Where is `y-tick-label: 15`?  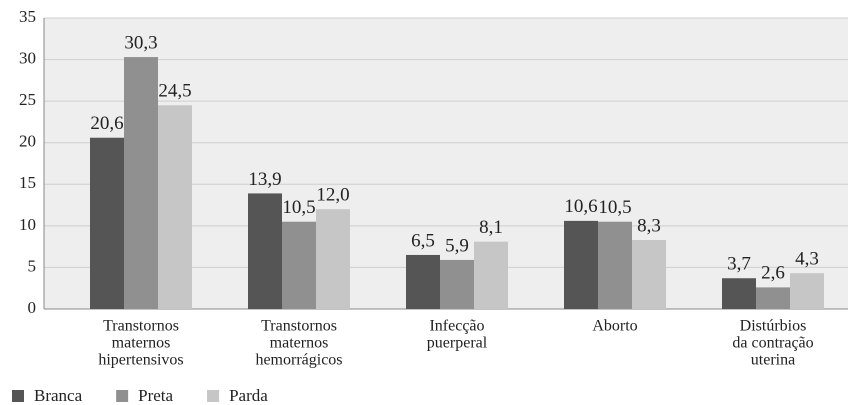 y-tick-label: 15 is located at coordinates (27, 182).